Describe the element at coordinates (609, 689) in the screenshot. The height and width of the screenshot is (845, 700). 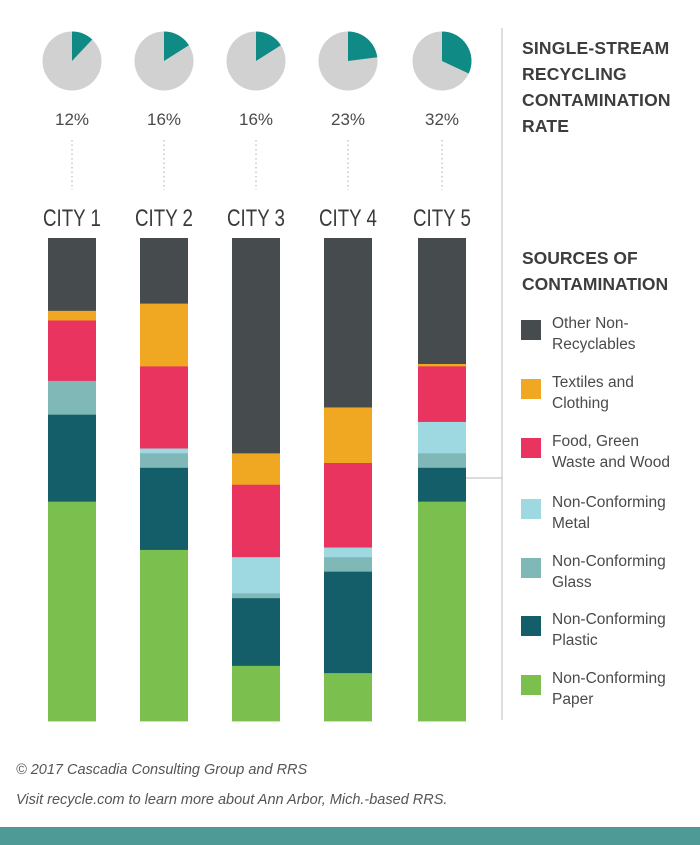
I see `legend-label: Non-Conforming Paper` at that location.